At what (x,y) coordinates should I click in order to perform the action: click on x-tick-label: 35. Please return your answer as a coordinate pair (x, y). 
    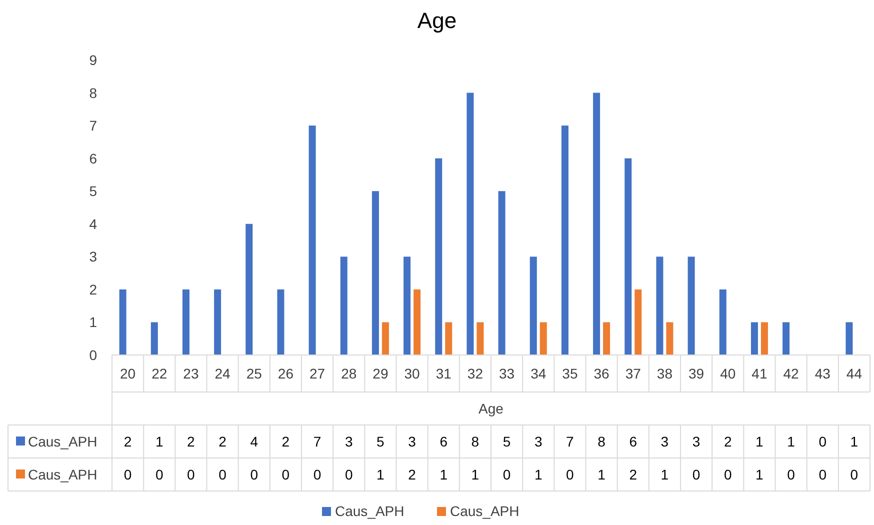
    Looking at the image, I should click on (570, 374).